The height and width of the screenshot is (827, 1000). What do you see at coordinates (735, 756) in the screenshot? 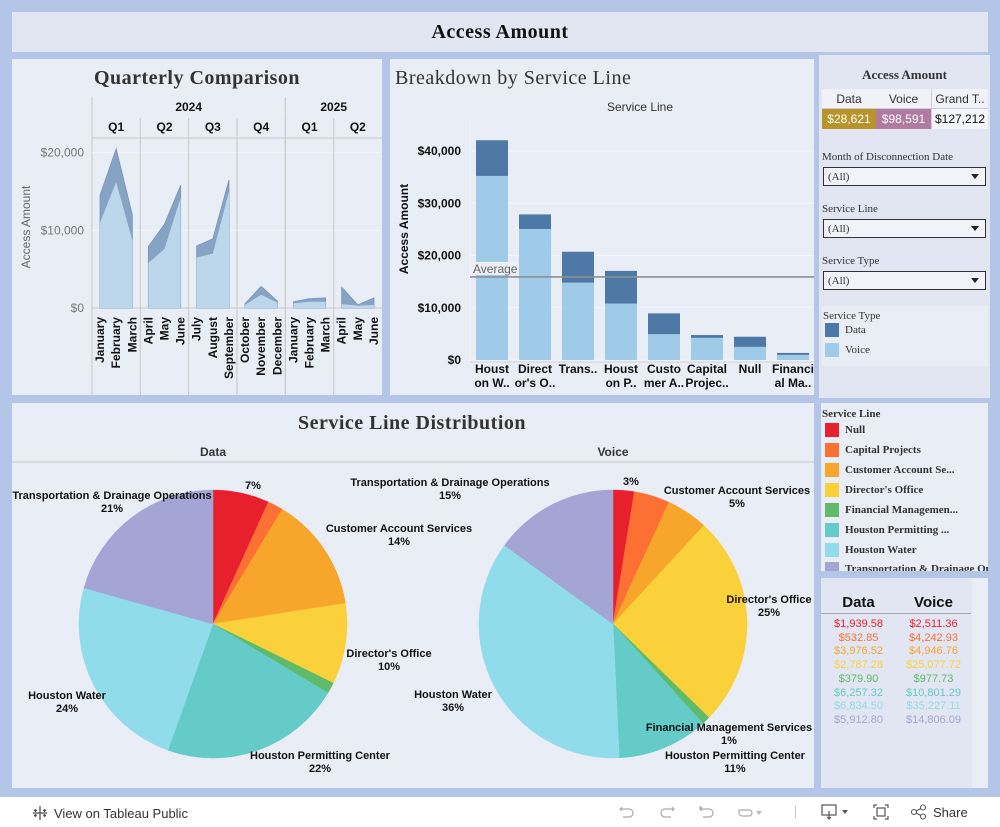
I see `pie-label: Houston Permitting Center` at bounding box center [735, 756].